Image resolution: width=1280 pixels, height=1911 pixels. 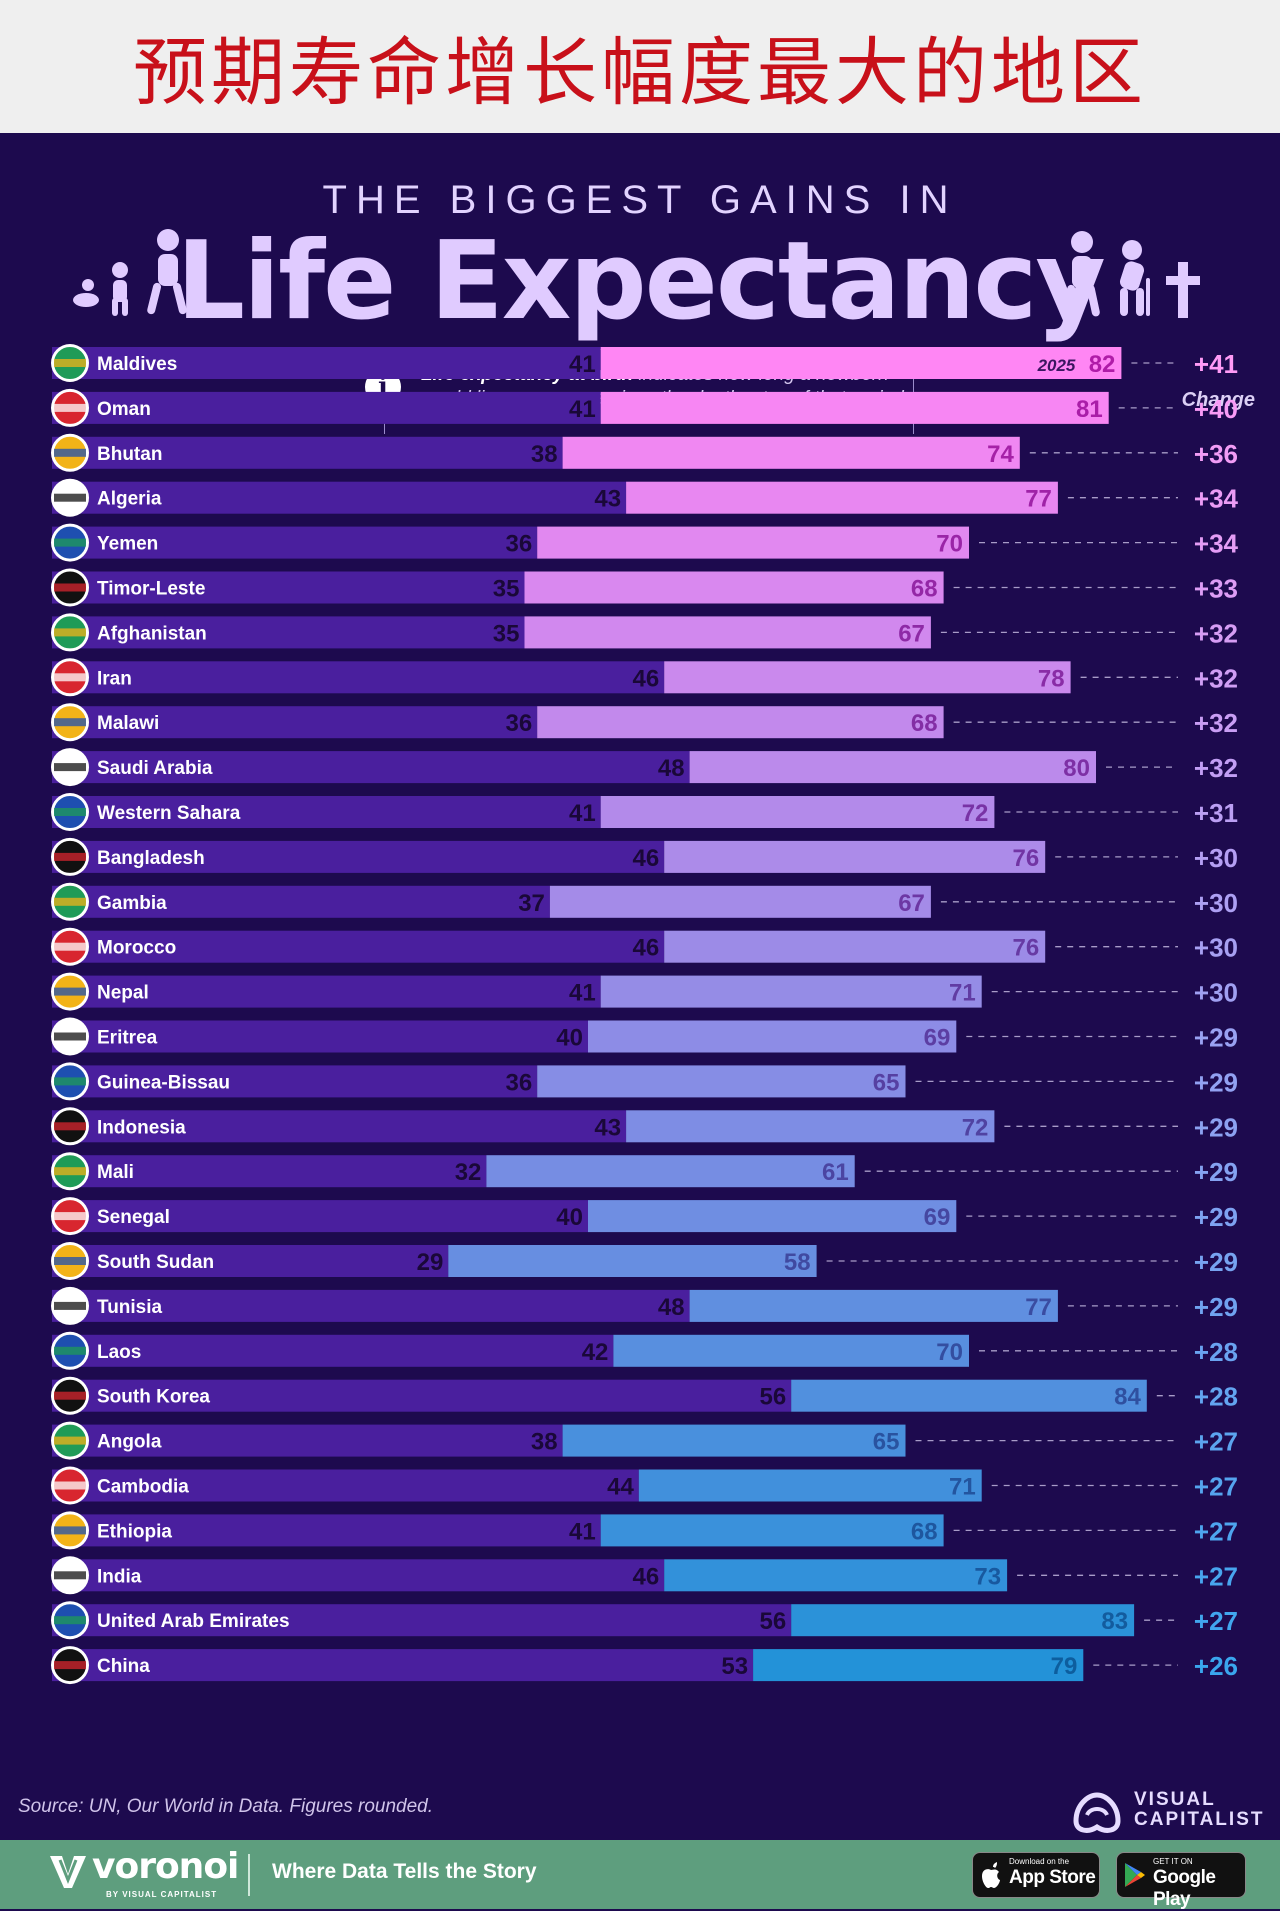 I want to click on voronoi-byline: BY VISUAL CAPITALIST, so click(x=162, y=1894).